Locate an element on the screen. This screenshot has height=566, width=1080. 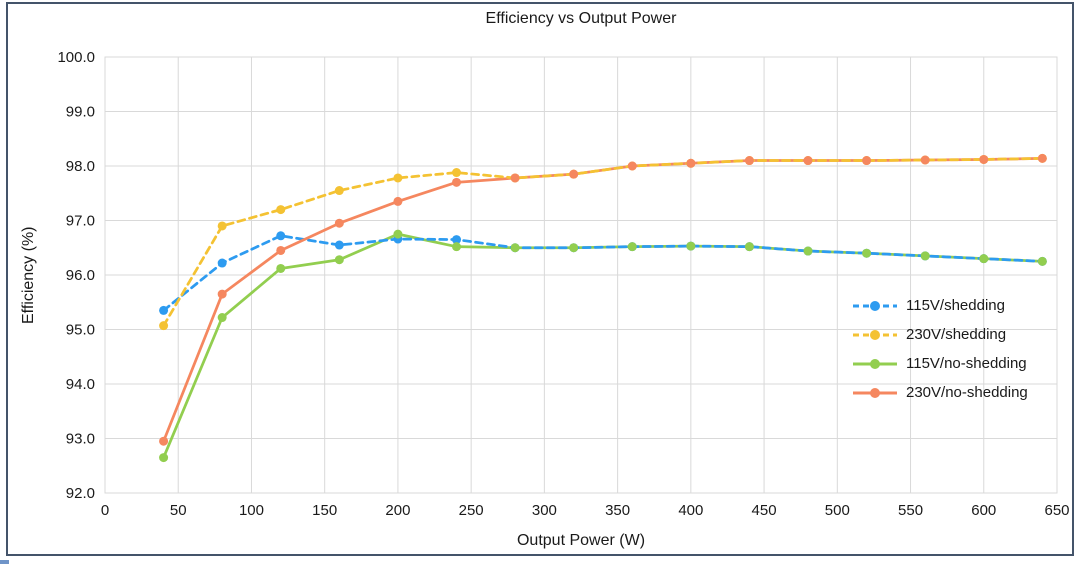
x-tick-label: 100 is located at coordinates (251, 510).